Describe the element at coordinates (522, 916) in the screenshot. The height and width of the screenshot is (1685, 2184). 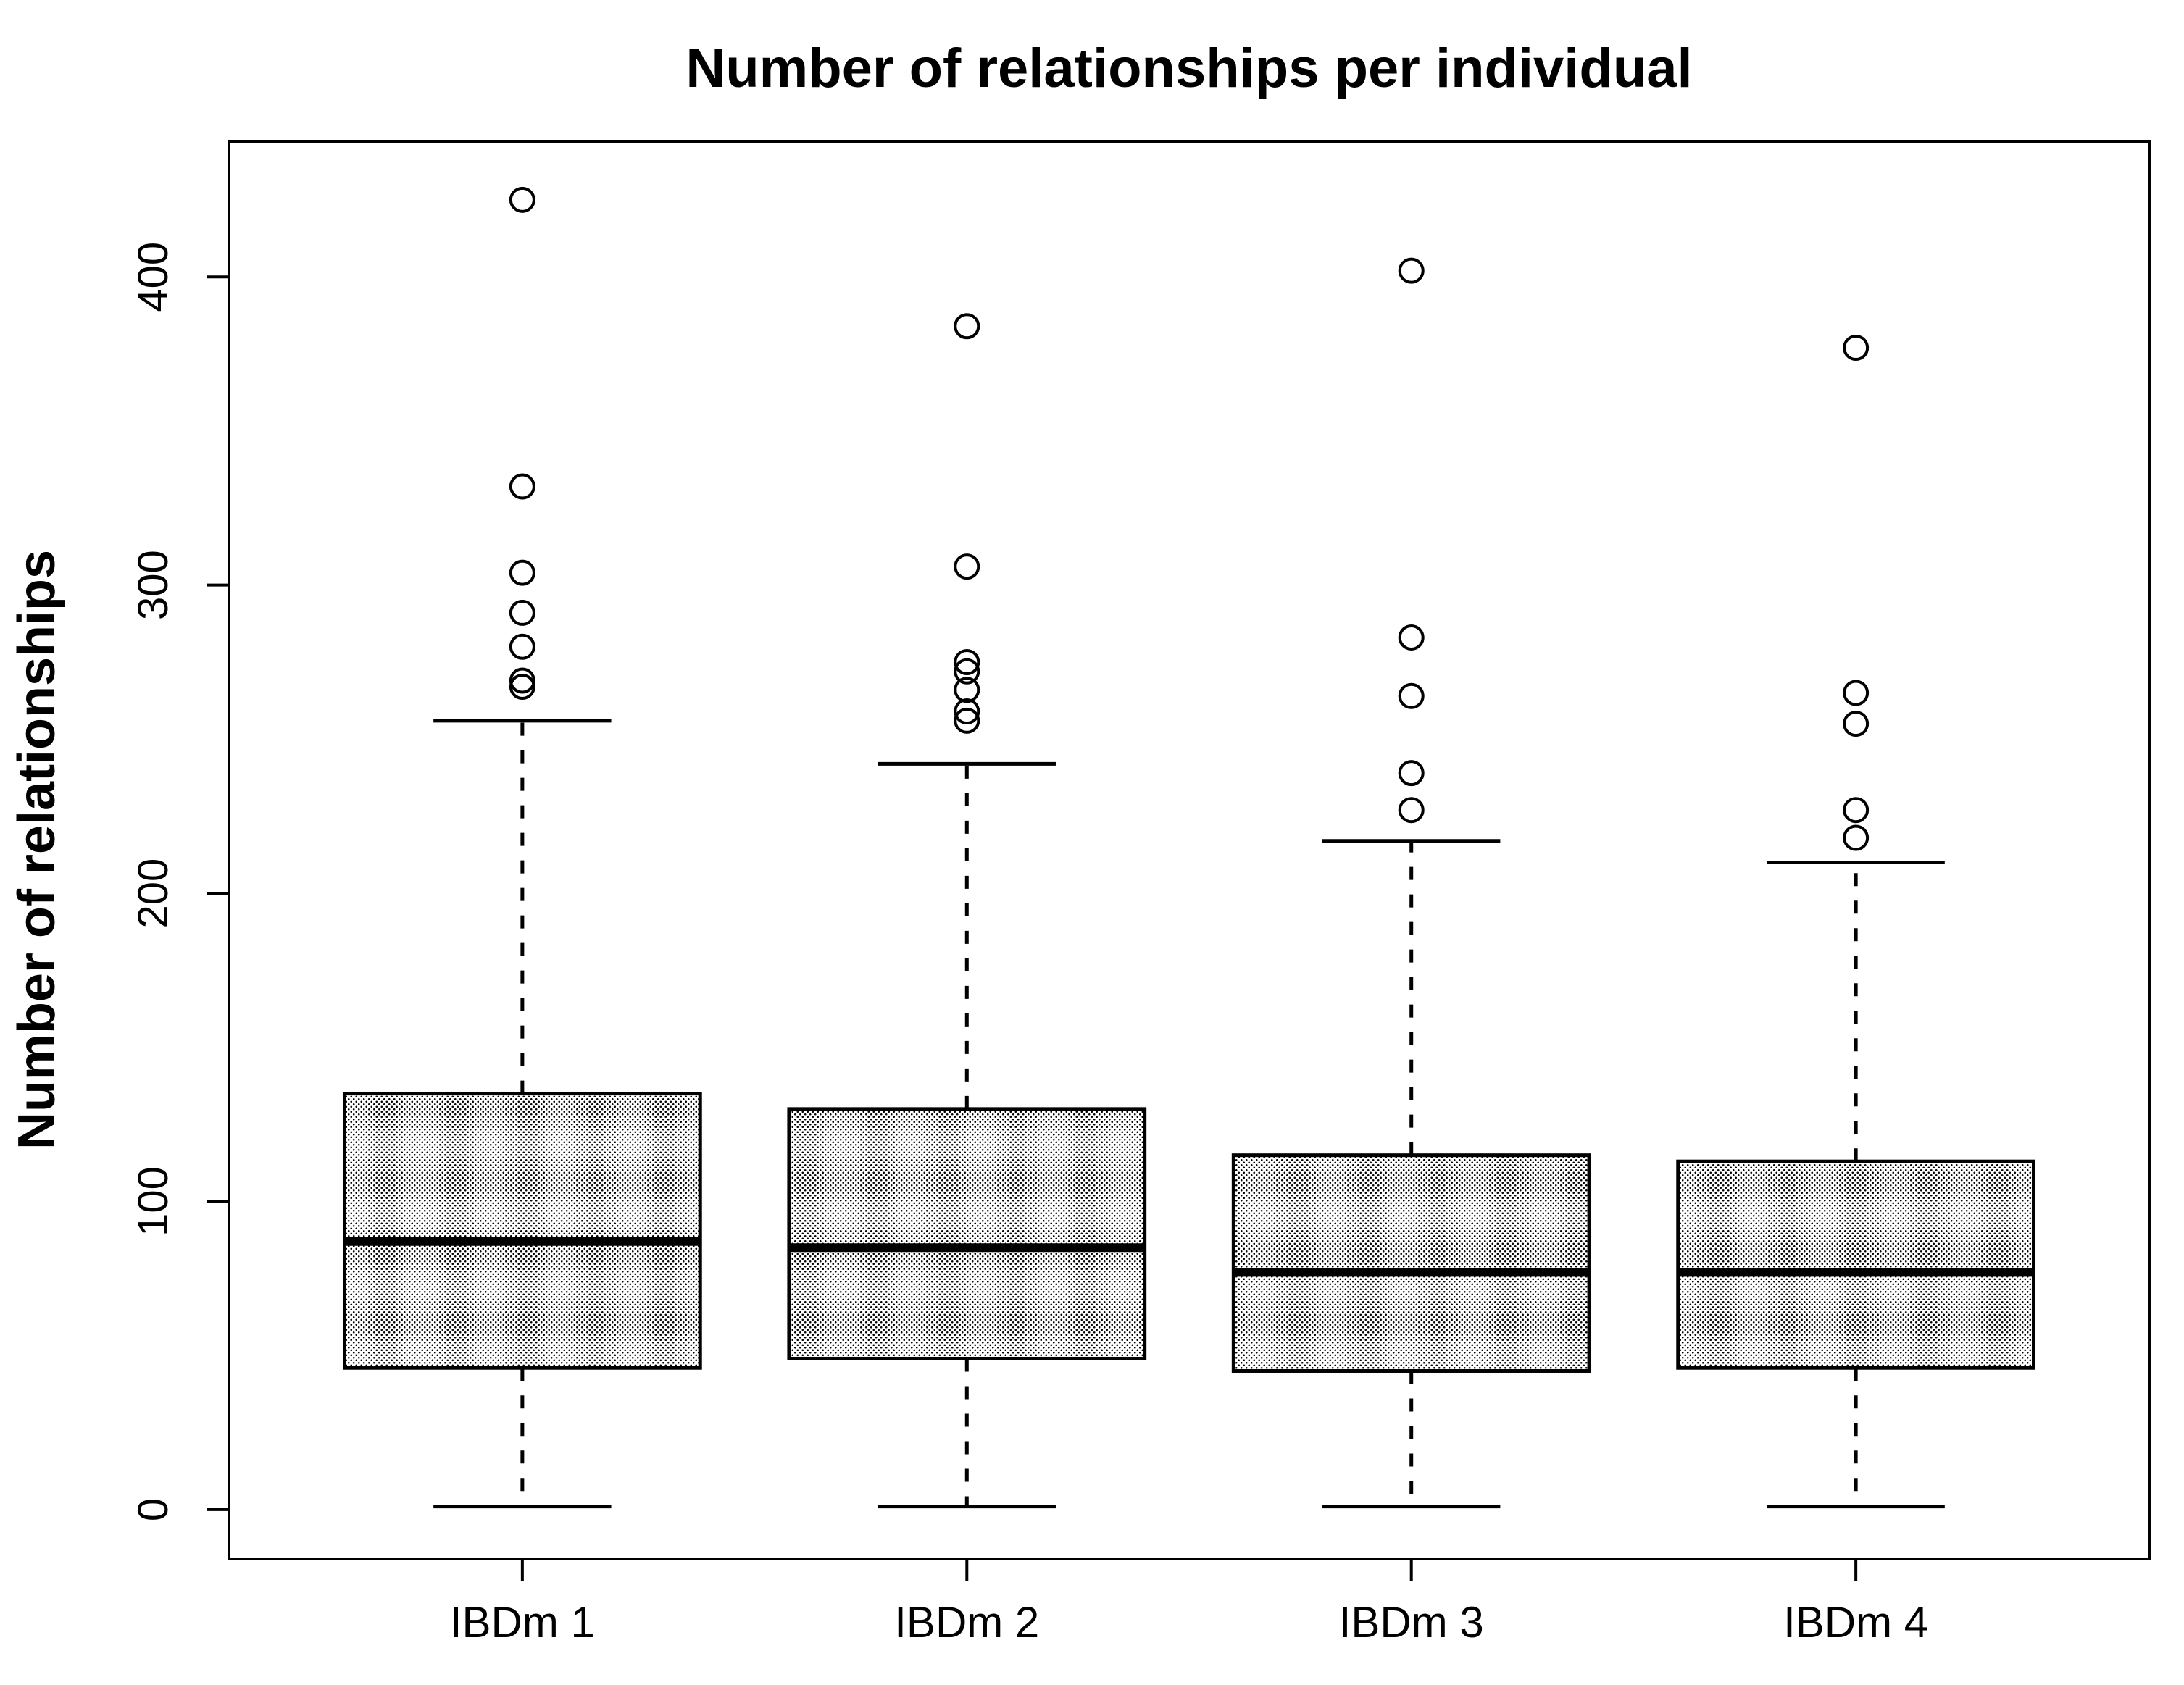
I see `box-group-ibdm-1: IBDm 1` at that location.